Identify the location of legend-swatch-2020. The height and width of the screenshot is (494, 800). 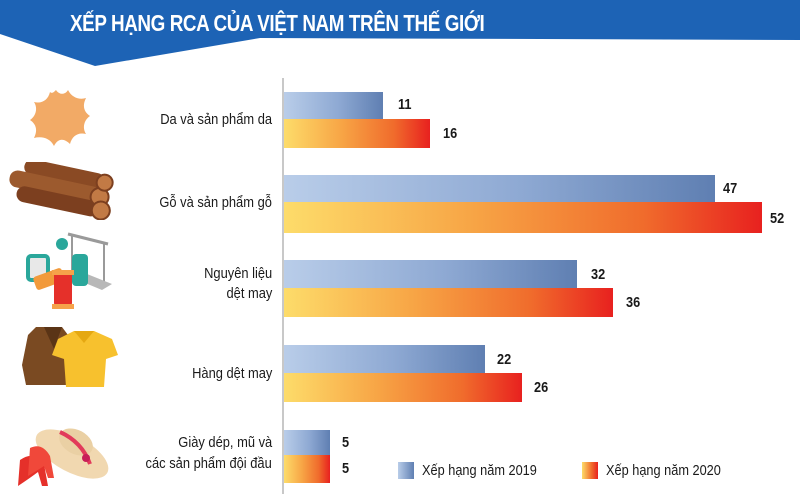
(590, 470).